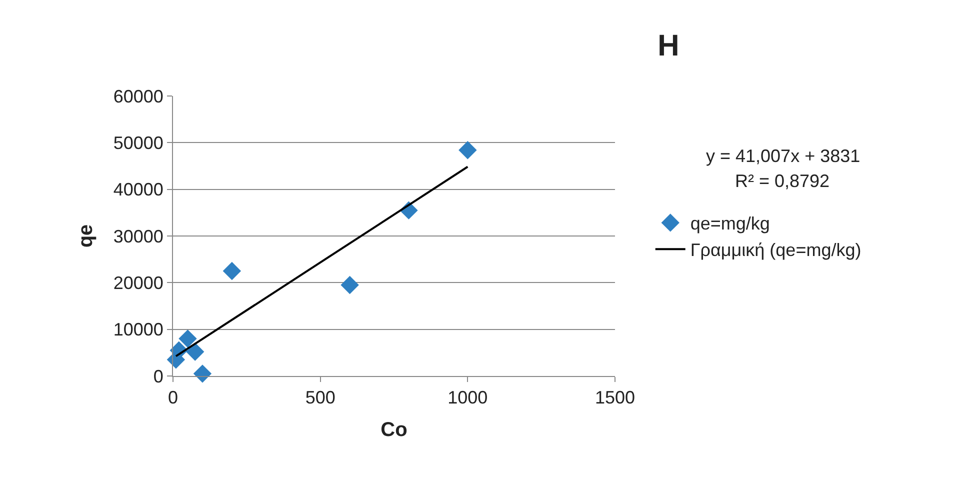  I want to click on y-tick-label: 60000, so click(138, 96).